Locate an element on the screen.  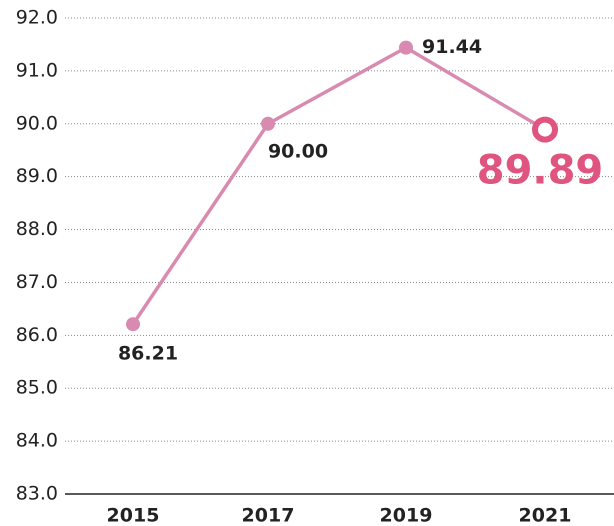
y-tick-label: 90.0 is located at coordinates (37, 123).